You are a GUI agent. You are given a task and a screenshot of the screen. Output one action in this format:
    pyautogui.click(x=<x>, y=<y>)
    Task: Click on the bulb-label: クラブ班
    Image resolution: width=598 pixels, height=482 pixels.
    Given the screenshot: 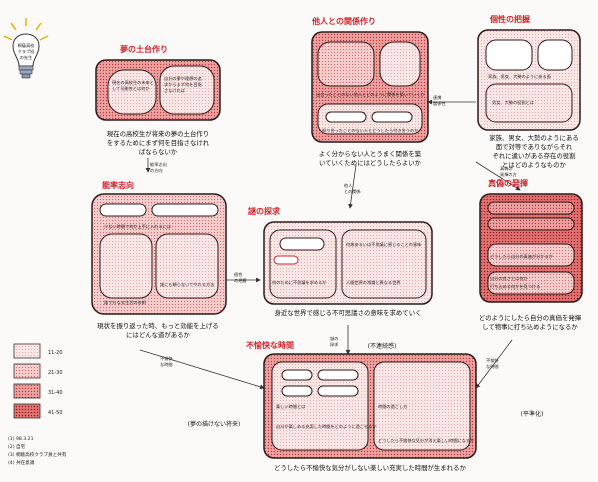 What is the action you would take?
    pyautogui.click(x=26, y=51)
    